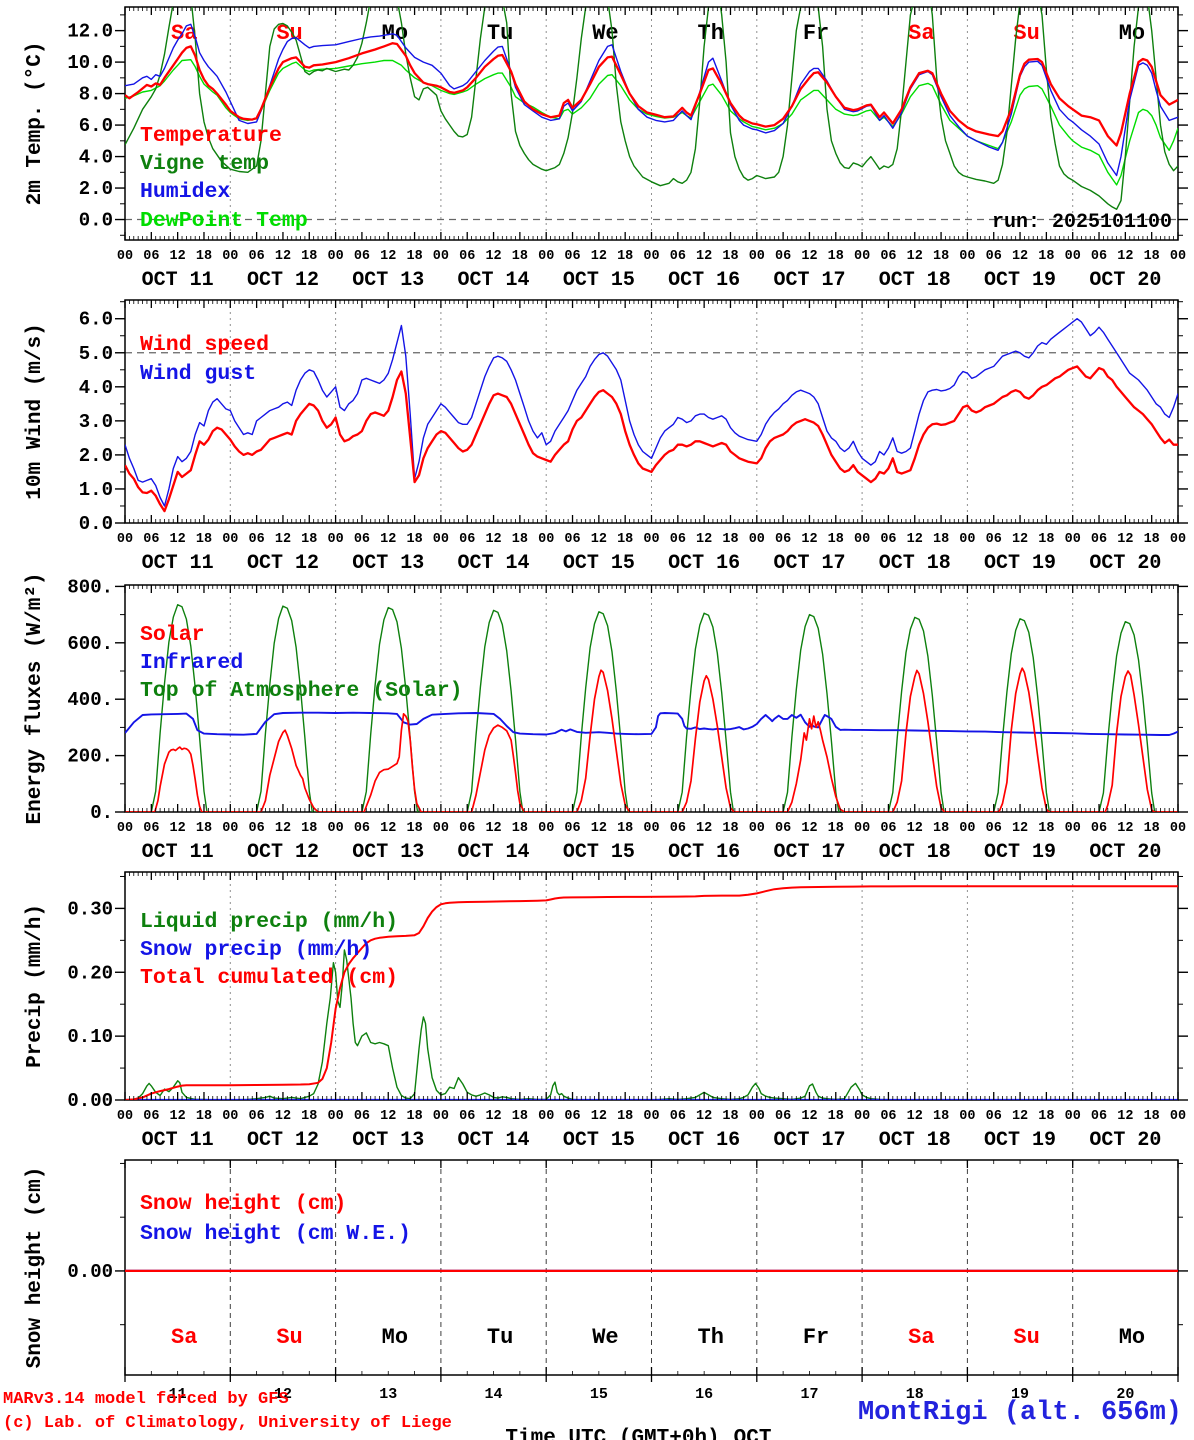  I want to click on date-label: OCT 15, so click(599, 280).